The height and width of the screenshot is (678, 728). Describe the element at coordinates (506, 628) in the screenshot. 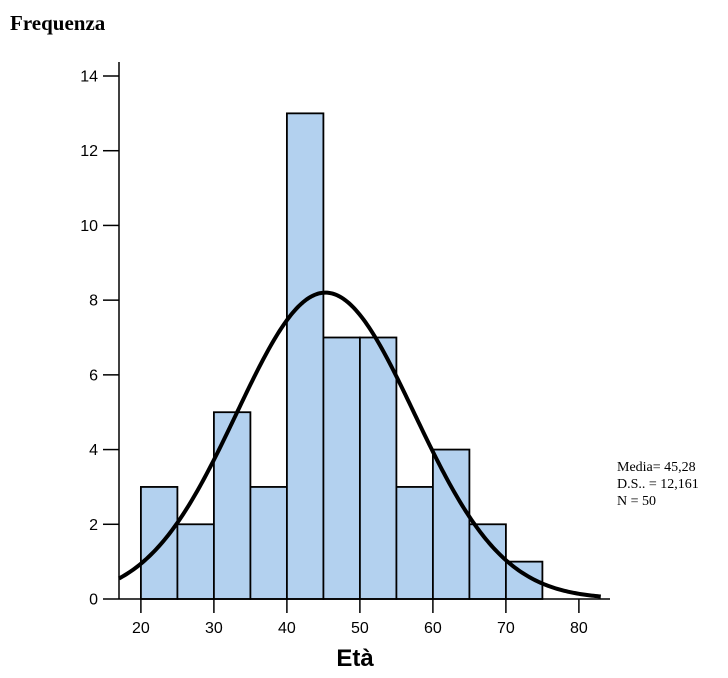

I see `x-tick-label: 70` at that location.